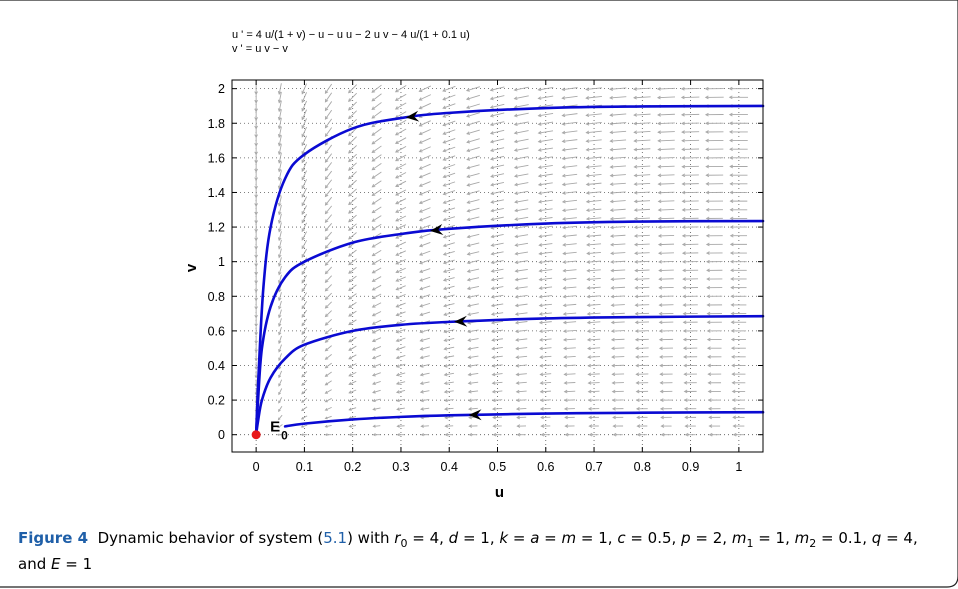  What do you see at coordinates (352, 467) in the screenshot?
I see `x-tick-label: 0.2` at bounding box center [352, 467].